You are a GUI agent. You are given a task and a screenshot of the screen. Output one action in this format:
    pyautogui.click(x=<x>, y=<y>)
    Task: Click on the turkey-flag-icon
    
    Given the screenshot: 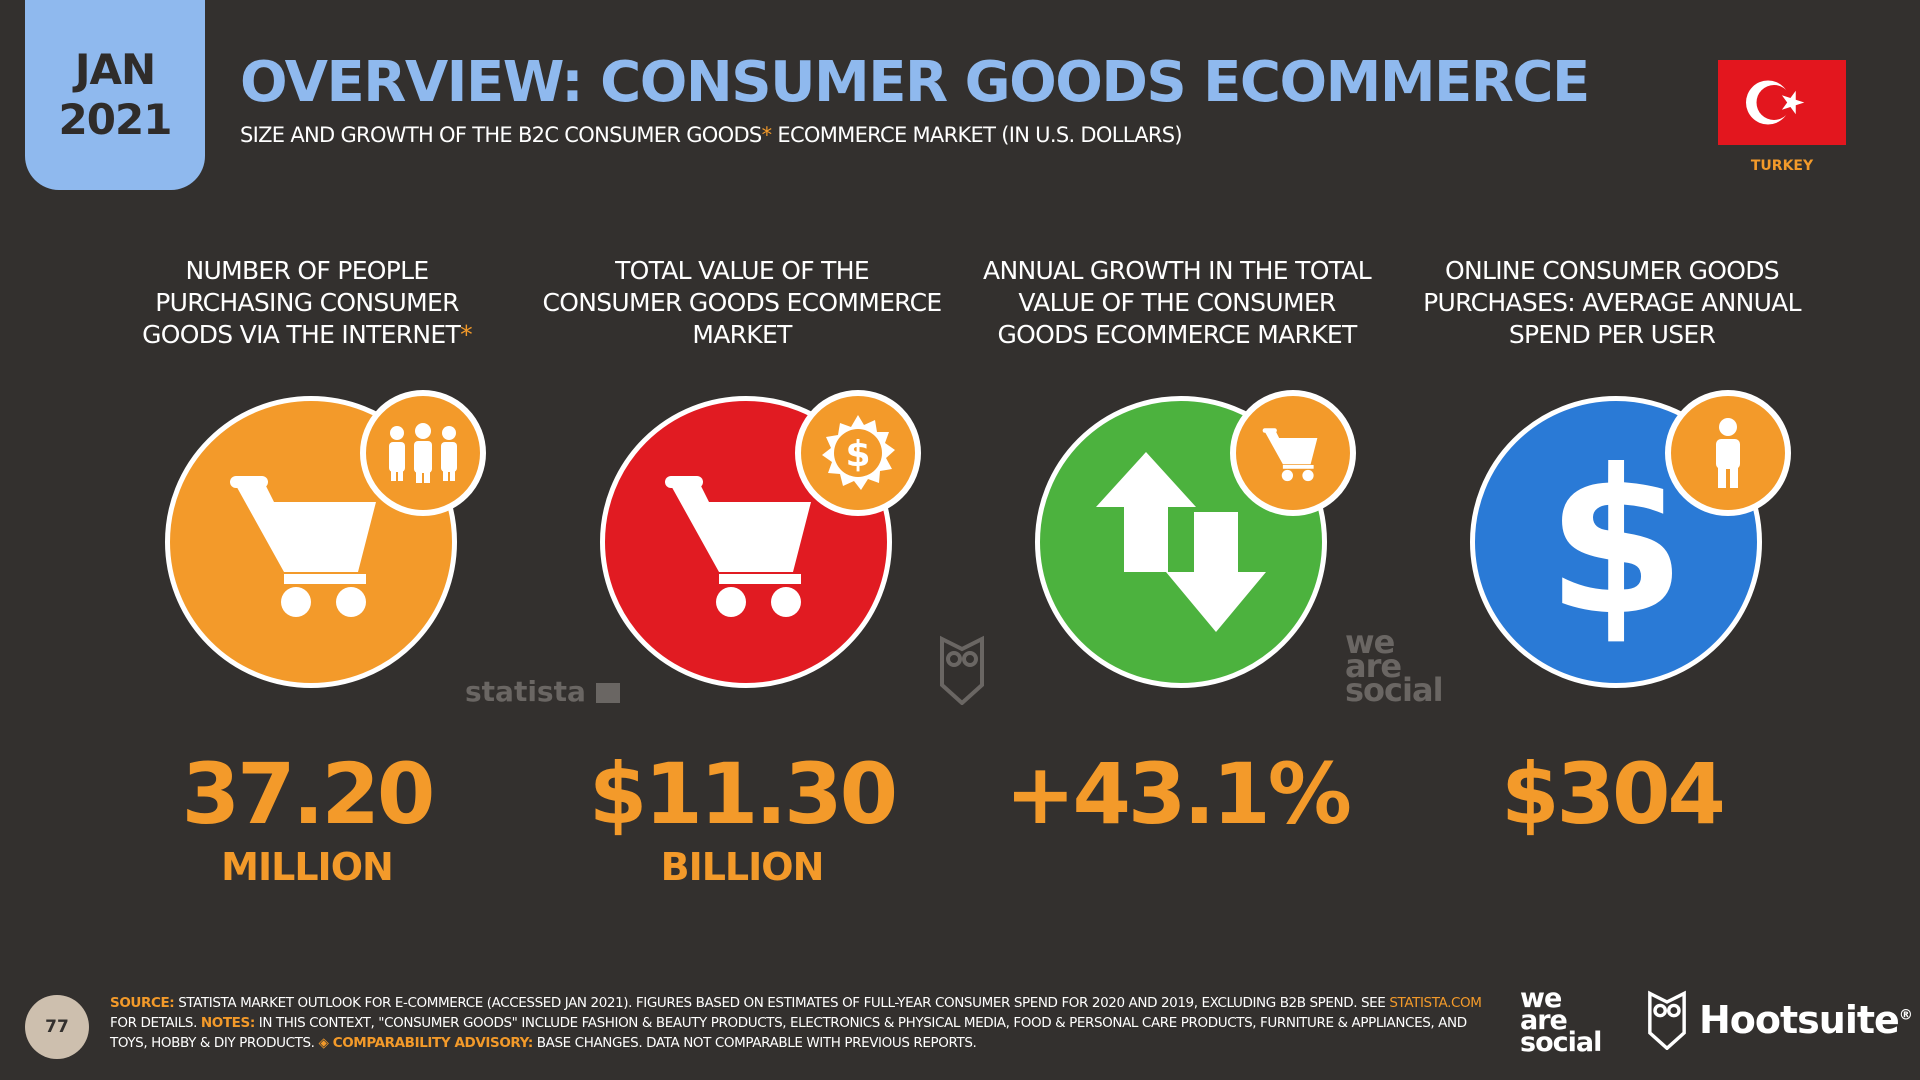 What is the action you would take?
    pyautogui.click(x=1782, y=102)
    